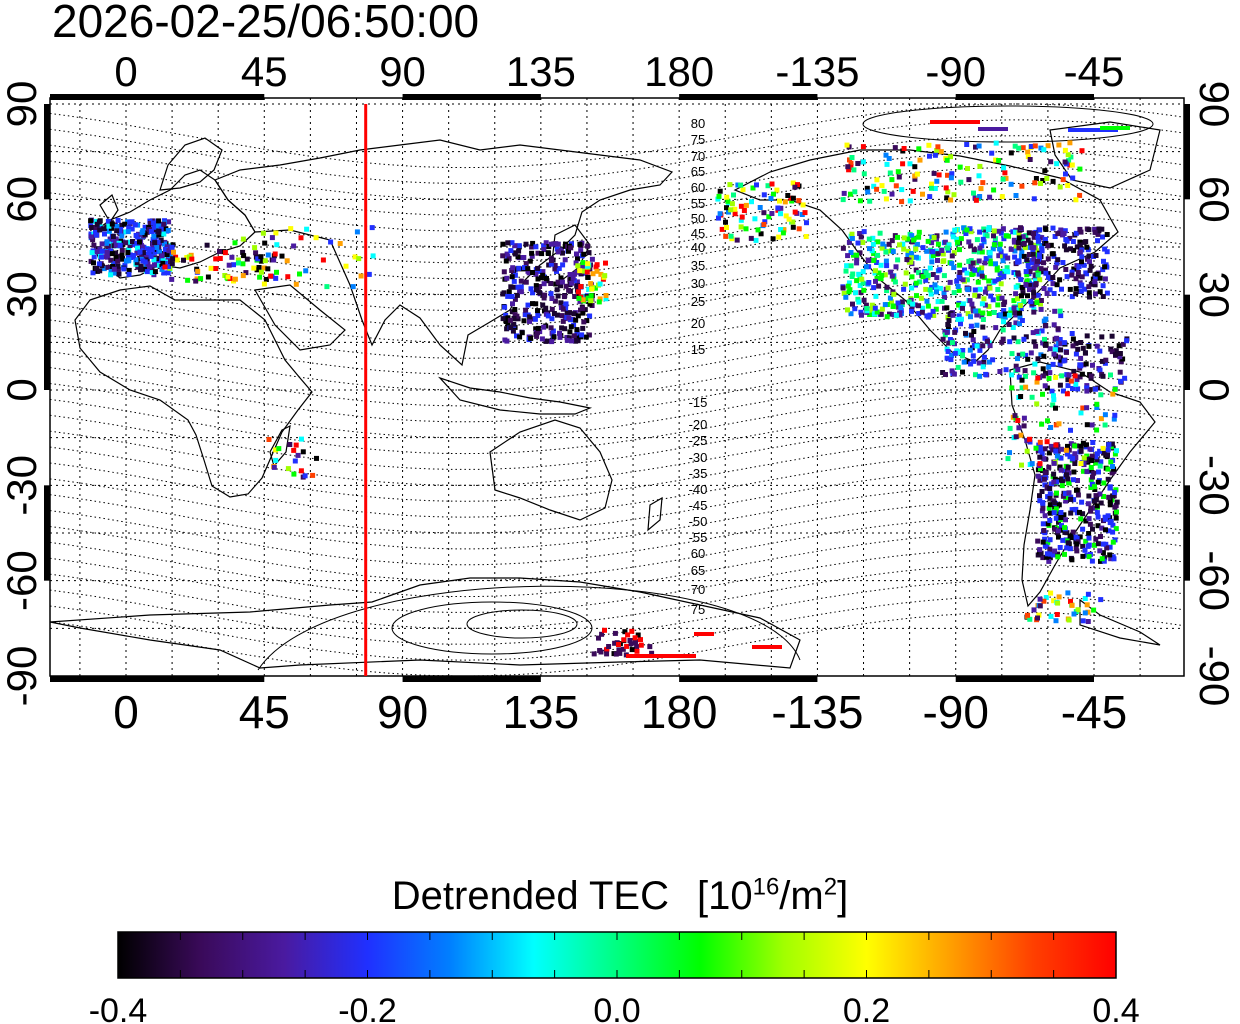 This screenshot has height=1024, width=1240. Describe the element at coordinates (1105, 155) in the screenshot. I see `greenland-coast` at that location.